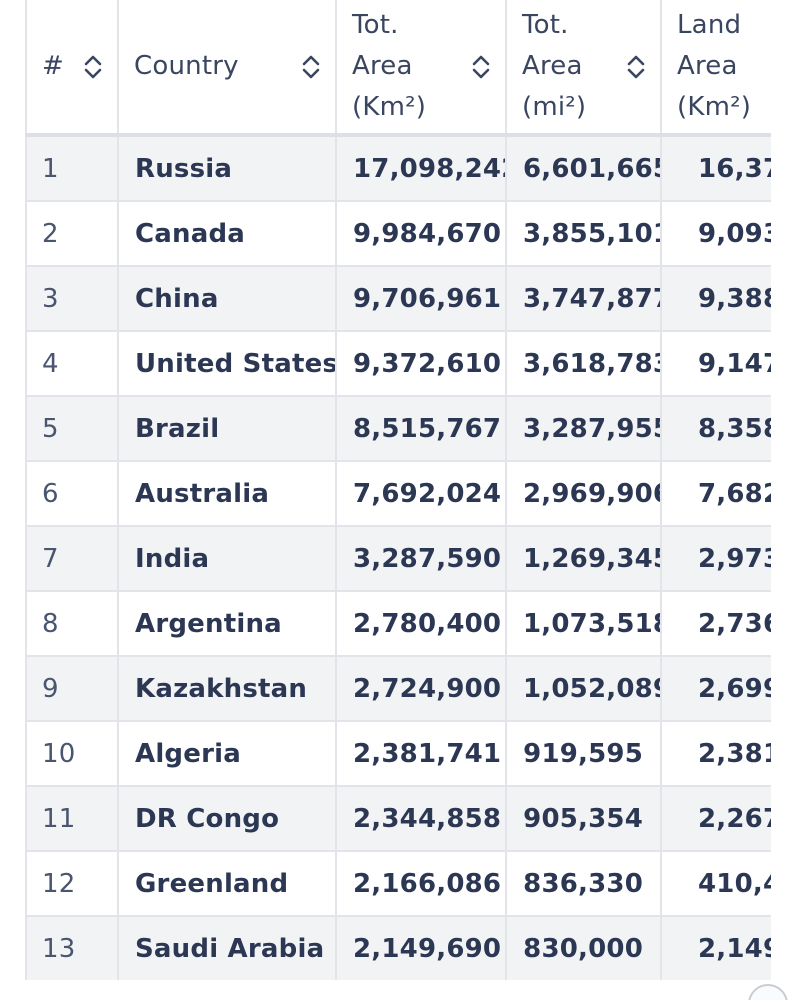  I want to click on column-label: Land Area (Km²), so click(714, 66).